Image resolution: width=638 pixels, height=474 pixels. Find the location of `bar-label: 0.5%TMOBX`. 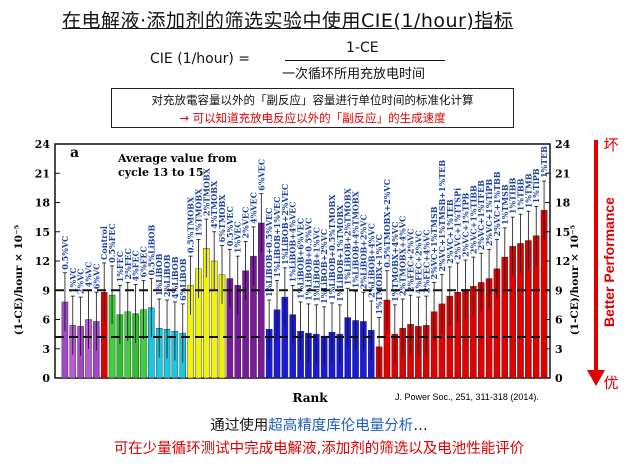

bar-label: 0.5%TMOBX is located at coordinates (191, 224).